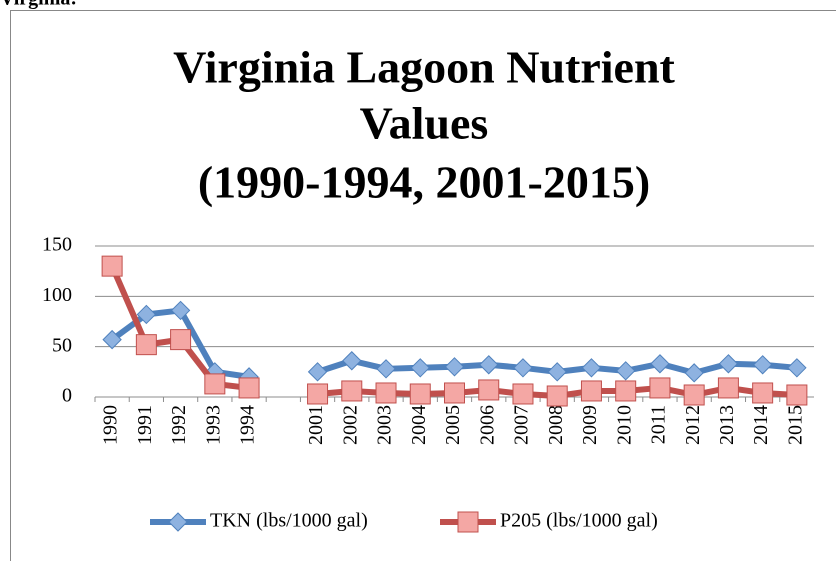  I want to click on x-tick-label: 2005, so click(453, 425).